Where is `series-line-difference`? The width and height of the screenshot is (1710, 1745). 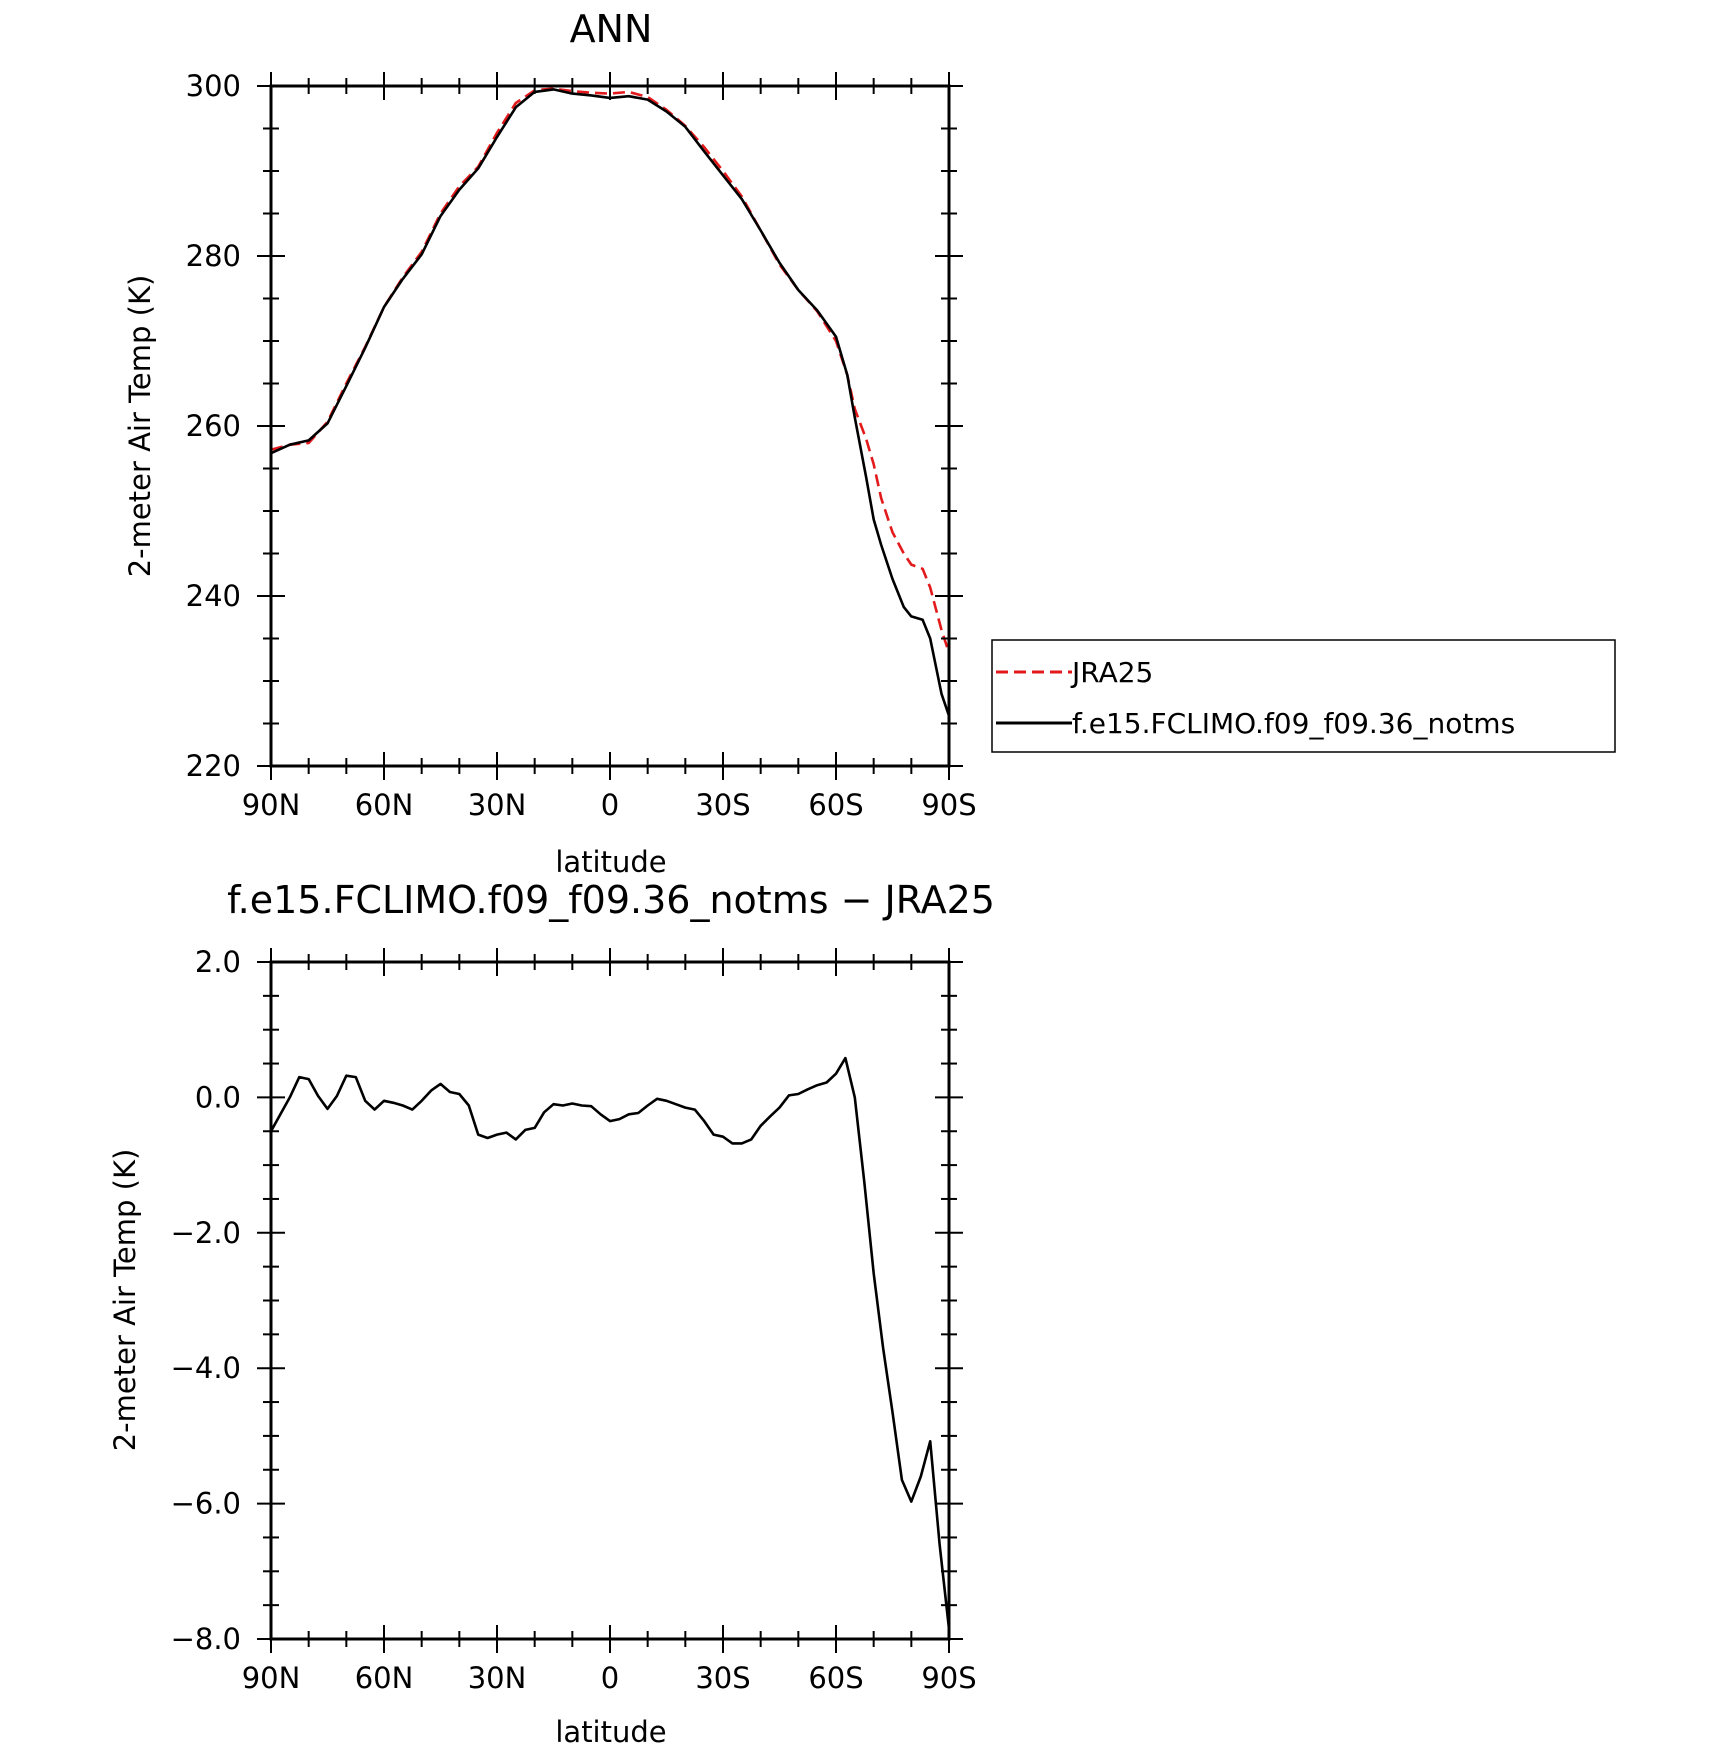 series-line-difference is located at coordinates (610, 1342).